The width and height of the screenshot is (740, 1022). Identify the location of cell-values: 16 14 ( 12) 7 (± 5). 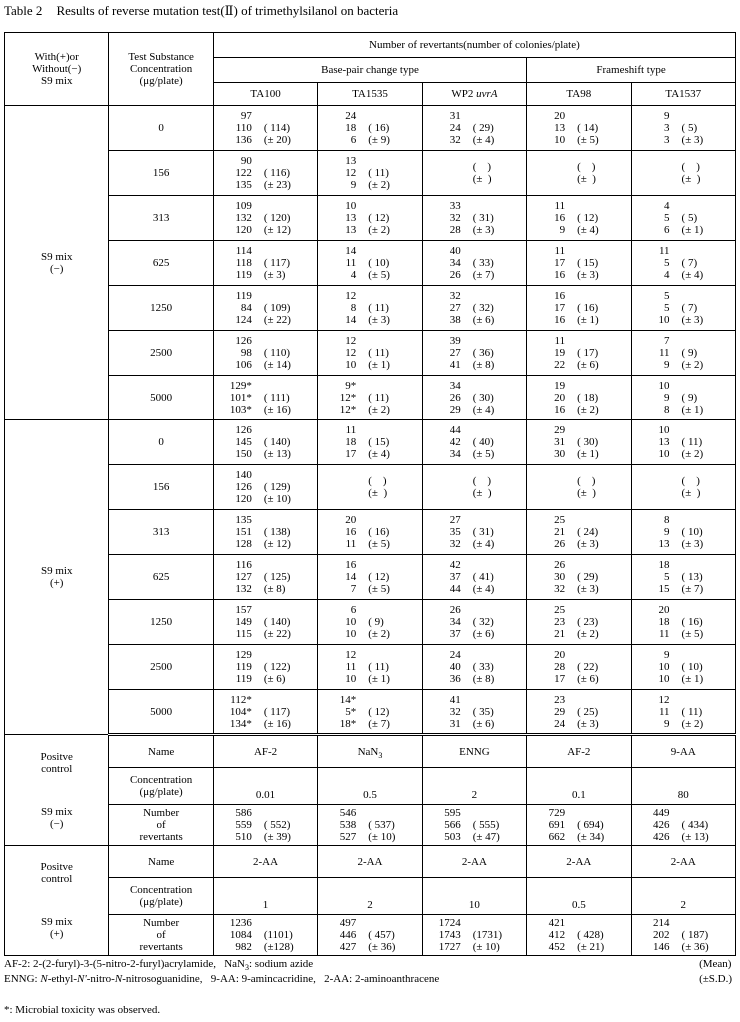
(369, 577).